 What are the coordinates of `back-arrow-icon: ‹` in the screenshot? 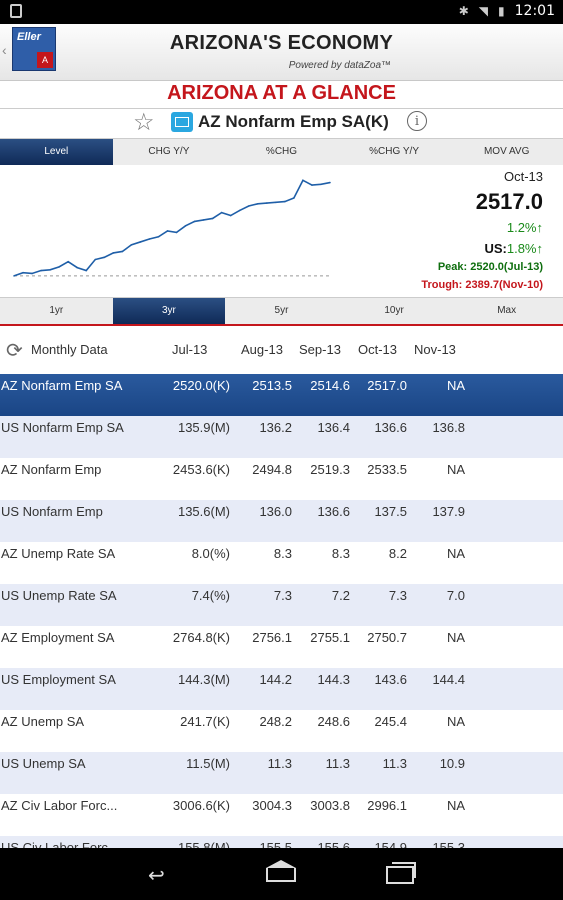 It's located at (4, 50).